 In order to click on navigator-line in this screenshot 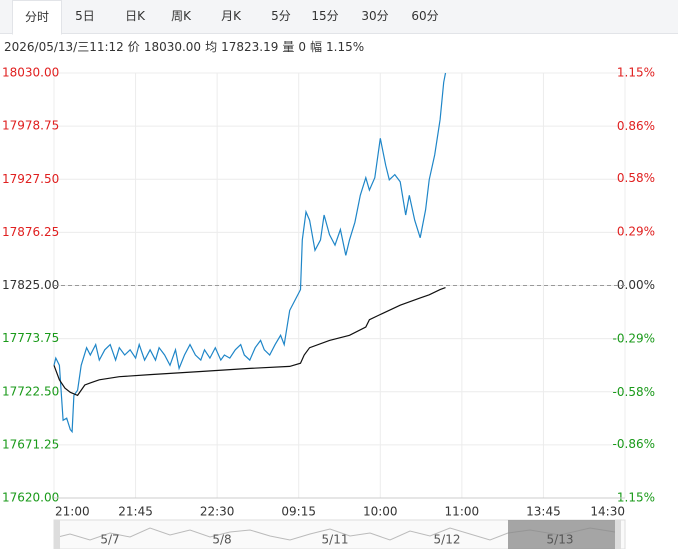, I will do `click(334, 534)`.